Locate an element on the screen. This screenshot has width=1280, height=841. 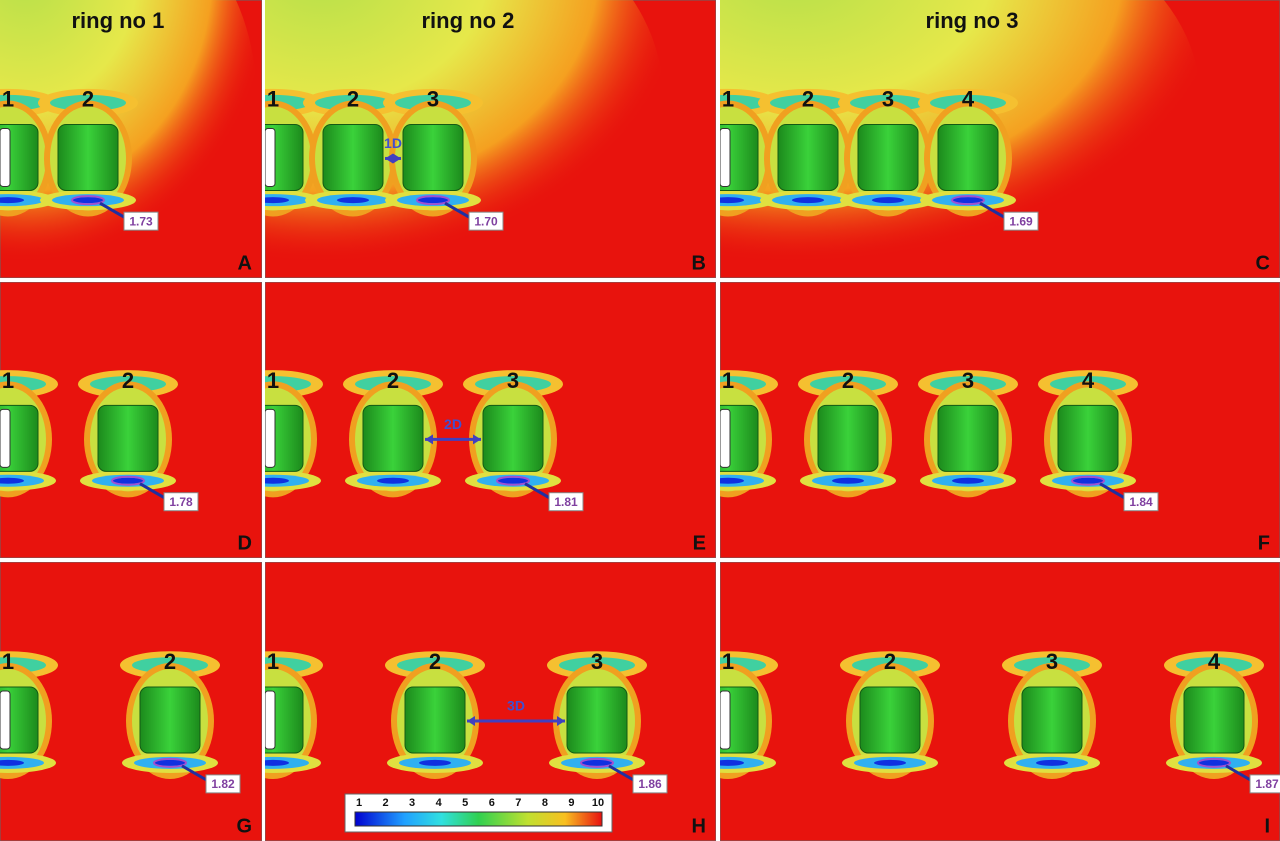
panel-letter: G is located at coordinates (244, 826).